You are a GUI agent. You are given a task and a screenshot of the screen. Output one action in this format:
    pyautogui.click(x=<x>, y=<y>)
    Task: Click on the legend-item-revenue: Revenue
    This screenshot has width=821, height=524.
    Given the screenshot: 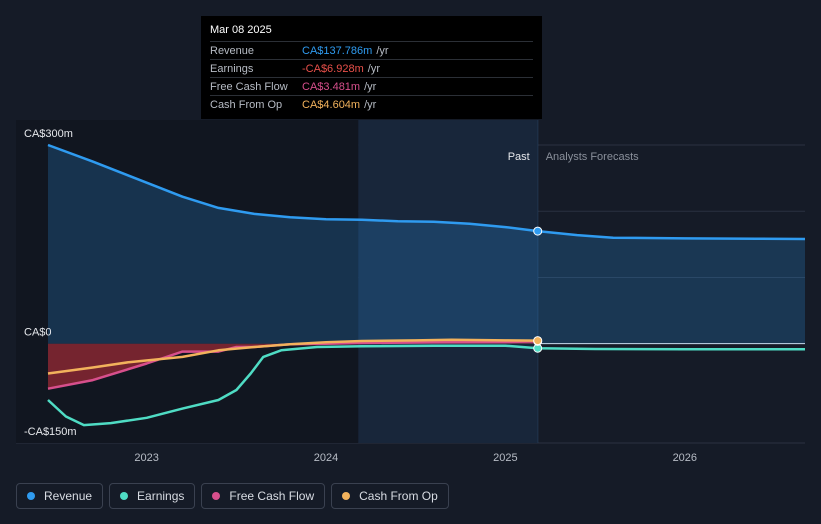 What is the action you would take?
    pyautogui.click(x=60, y=496)
    